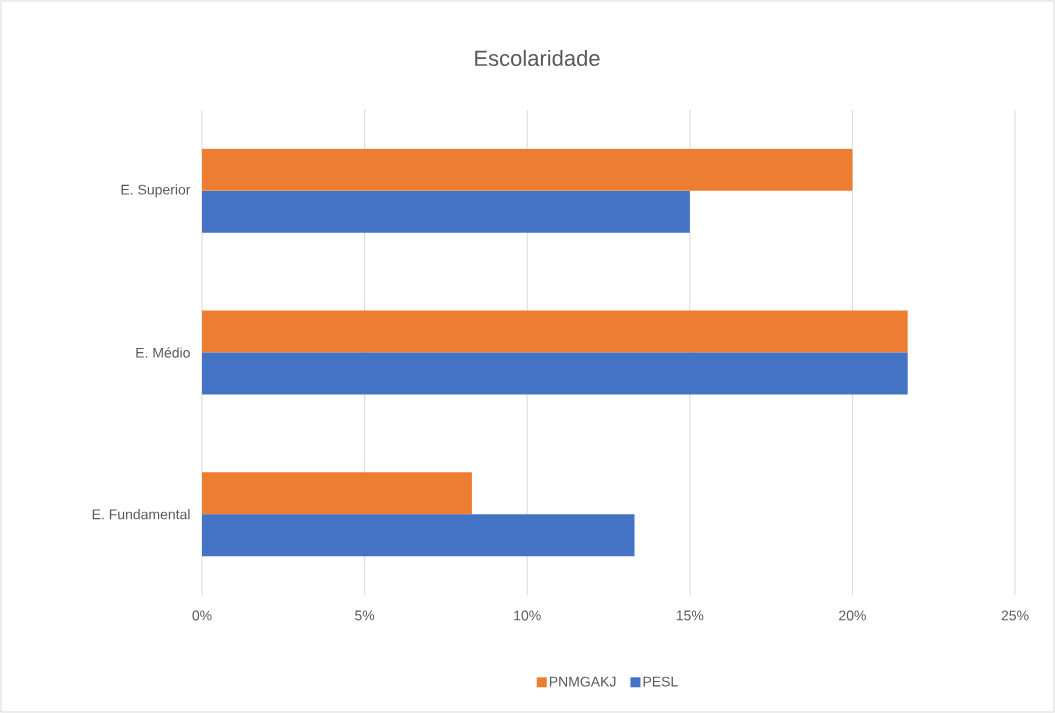 The image size is (1055, 713). What do you see at coordinates (202, 615) in the screenshot?
I see `x-tick-label: 0%` at bounding box center [202, 615].